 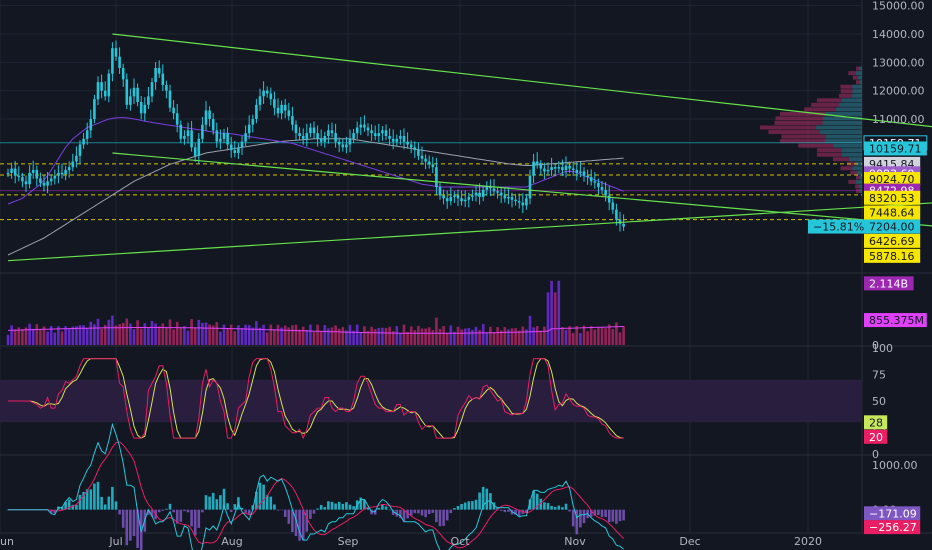 I want to click on moving-average-purple, so click(x=315, y=161).